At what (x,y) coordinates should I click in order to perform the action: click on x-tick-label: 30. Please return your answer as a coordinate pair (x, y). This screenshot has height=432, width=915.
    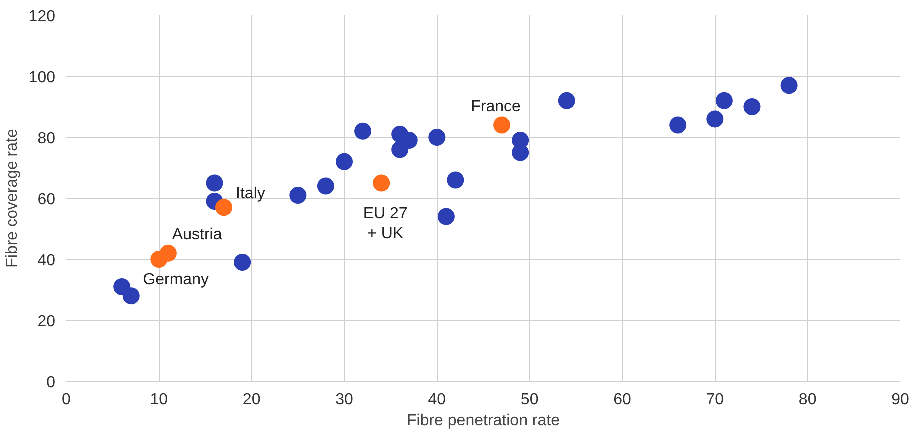
    Looking at the image, I should click on (345, 400).